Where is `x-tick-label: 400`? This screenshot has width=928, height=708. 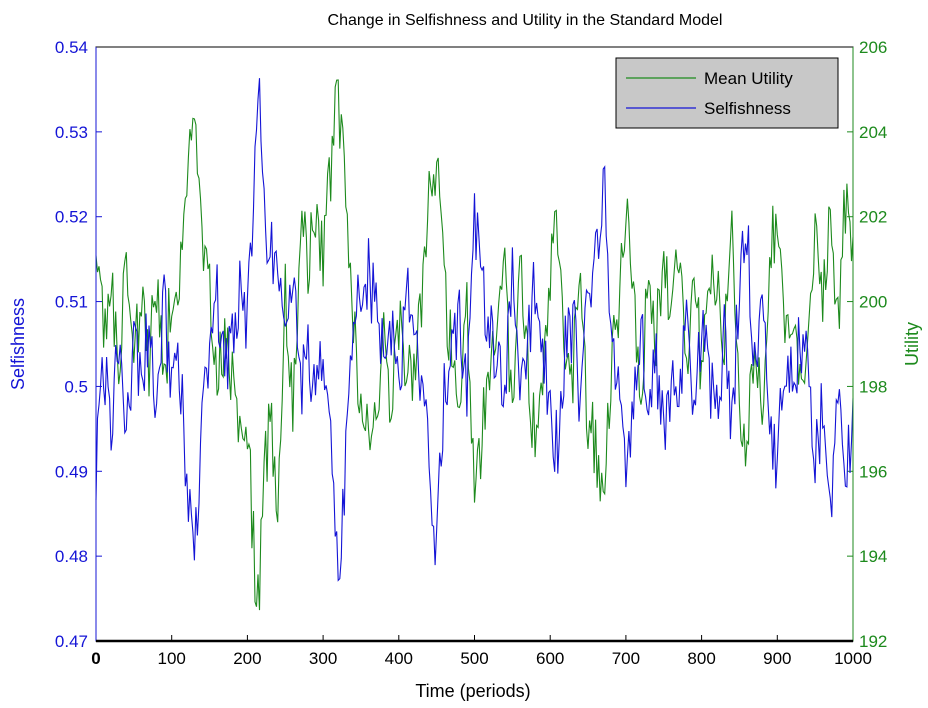 x-tick-label: 400 is located at coordinates (399, 658).